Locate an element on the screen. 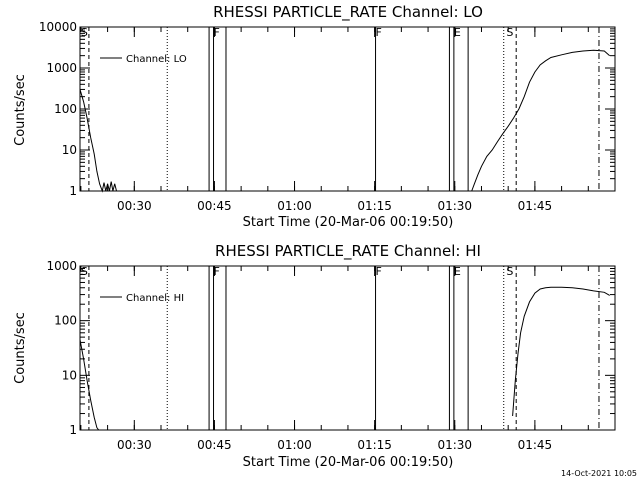  x-tick-label-lo: 00:45 is located at coordinates (214, 206).